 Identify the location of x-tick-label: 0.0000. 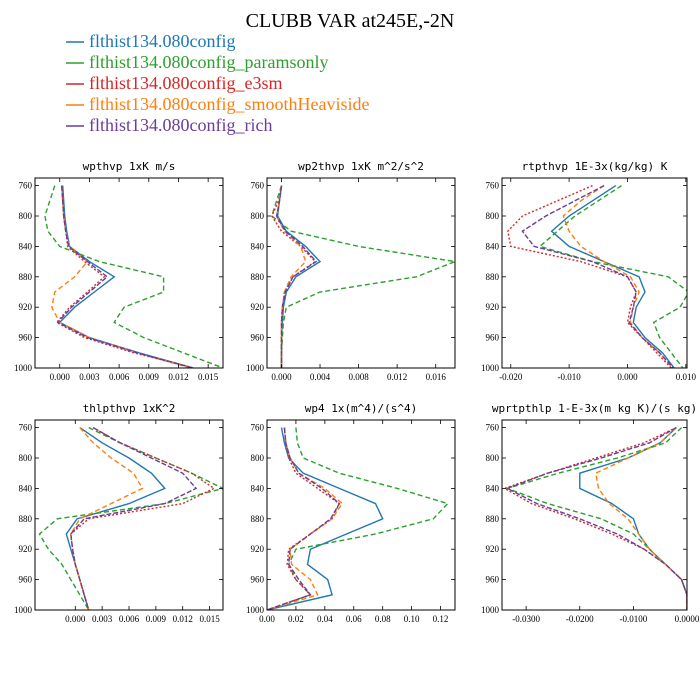
(687, 619).